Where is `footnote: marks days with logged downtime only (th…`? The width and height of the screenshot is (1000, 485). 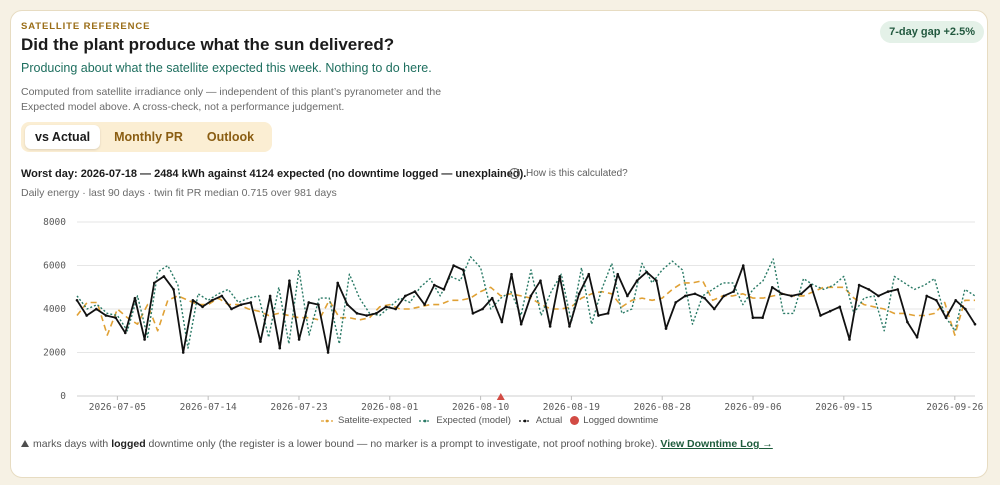 footnote: marks days with logged downtime only (th… is located at coordinates (397, 444).